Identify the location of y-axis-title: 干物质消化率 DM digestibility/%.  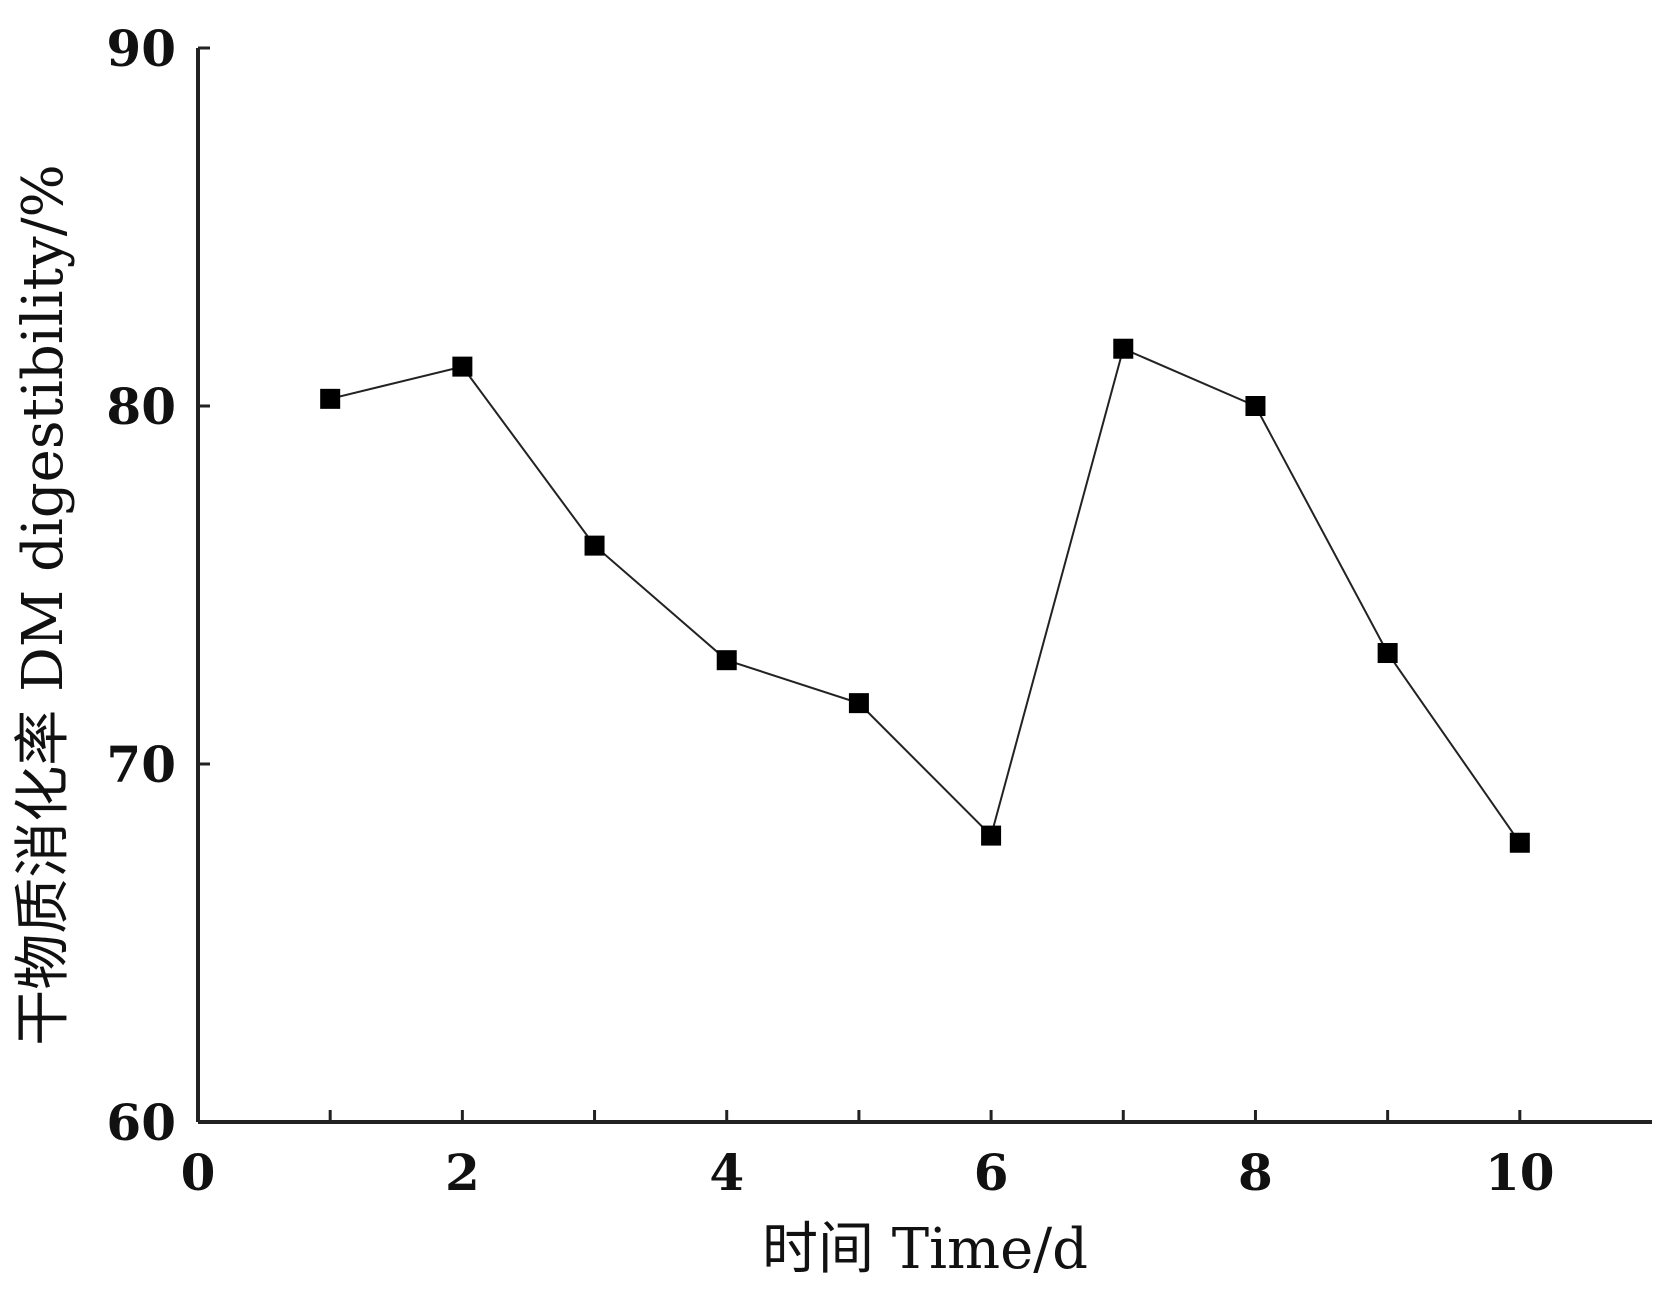
(43, 605).